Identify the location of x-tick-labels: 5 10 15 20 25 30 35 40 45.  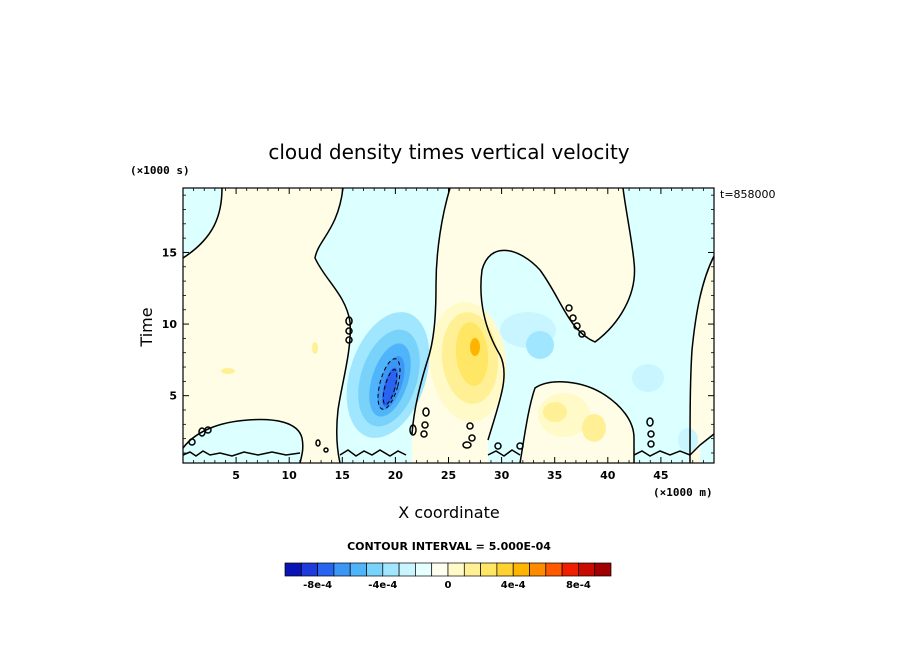
(450, 475).